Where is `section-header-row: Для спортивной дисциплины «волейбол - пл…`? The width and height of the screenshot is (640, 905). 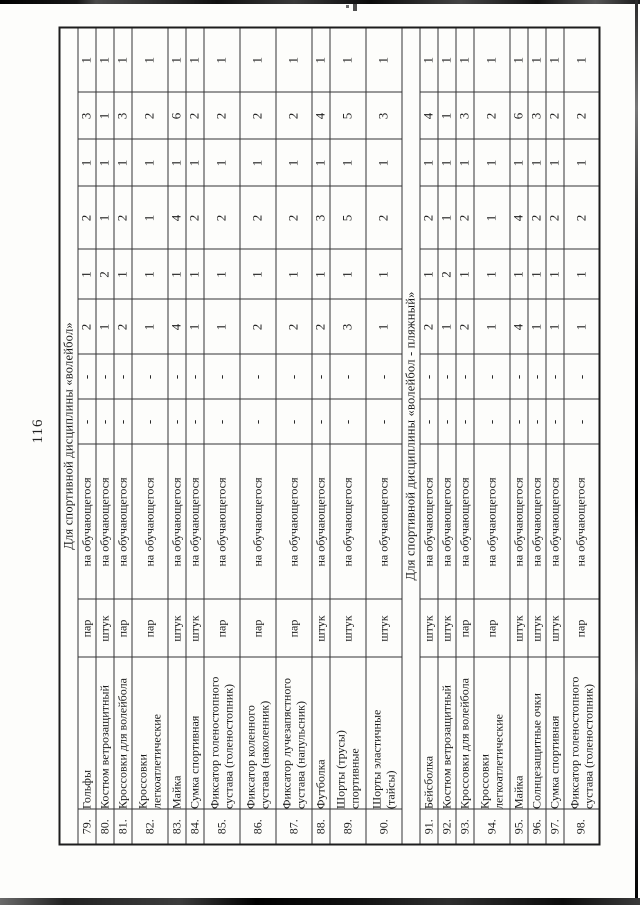 section-header-row: Для спортивной дисциплины «волейбол - пл… is located at coordinates (410, 435).